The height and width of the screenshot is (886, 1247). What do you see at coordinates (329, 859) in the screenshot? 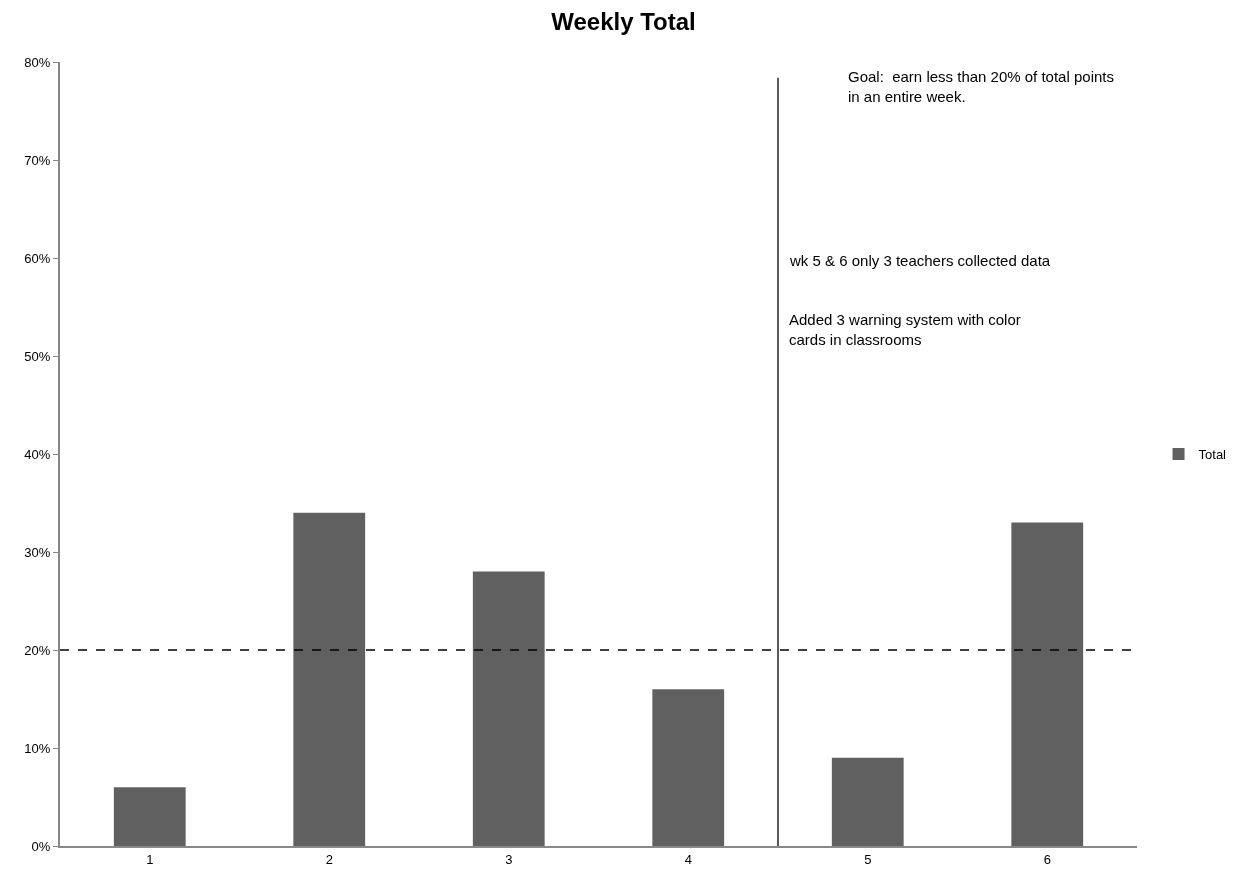
I see `x-tick-label: 2` at bounding box center [329, 859].